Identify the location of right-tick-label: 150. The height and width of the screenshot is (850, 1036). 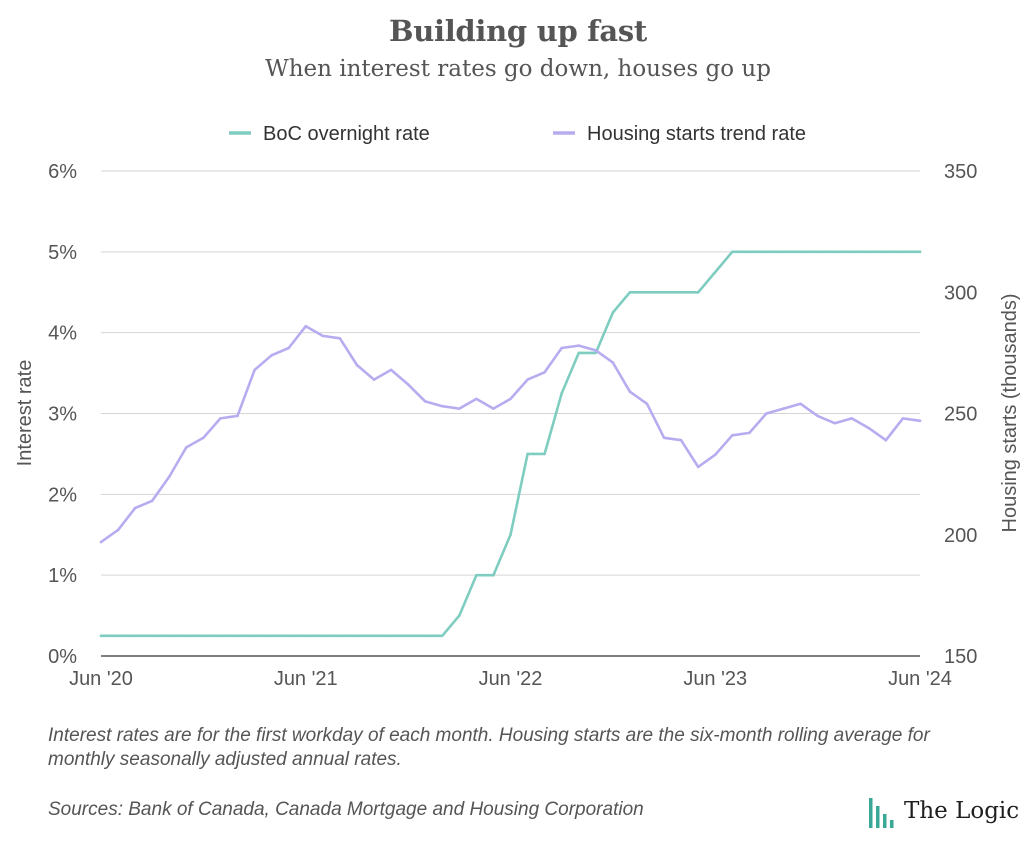
(960, 657).